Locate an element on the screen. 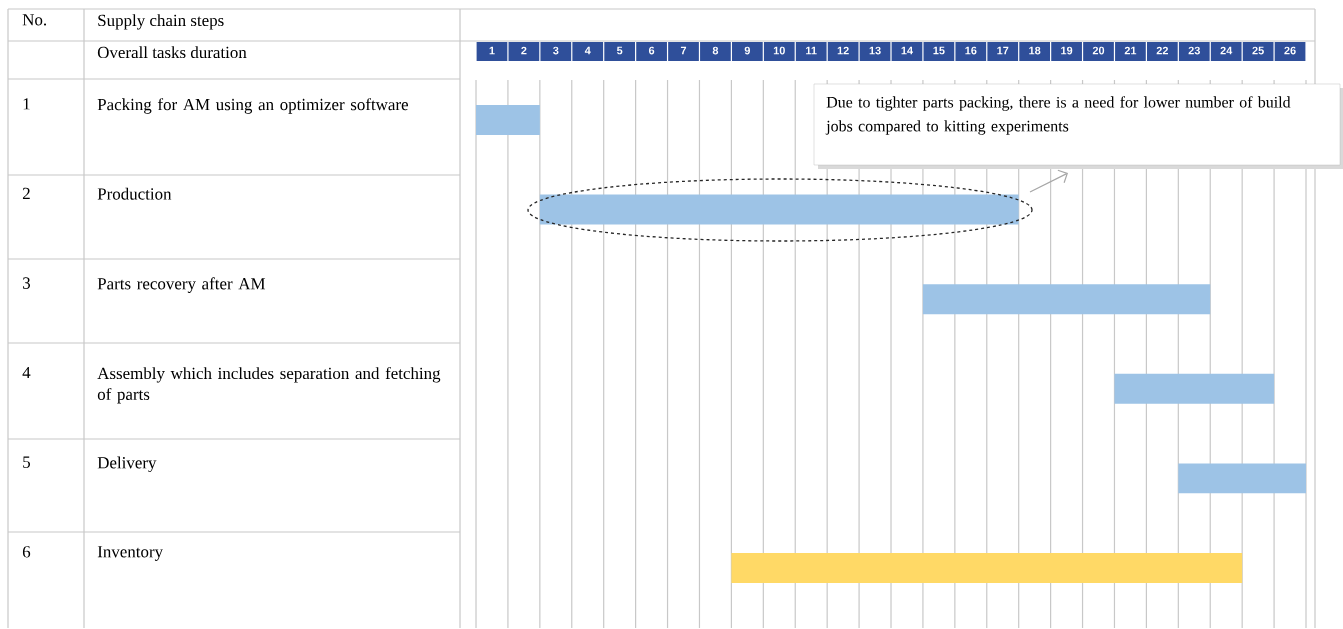 The image size is (1343, 629). y-tick-label: Production is located at coordinates (134, 193).